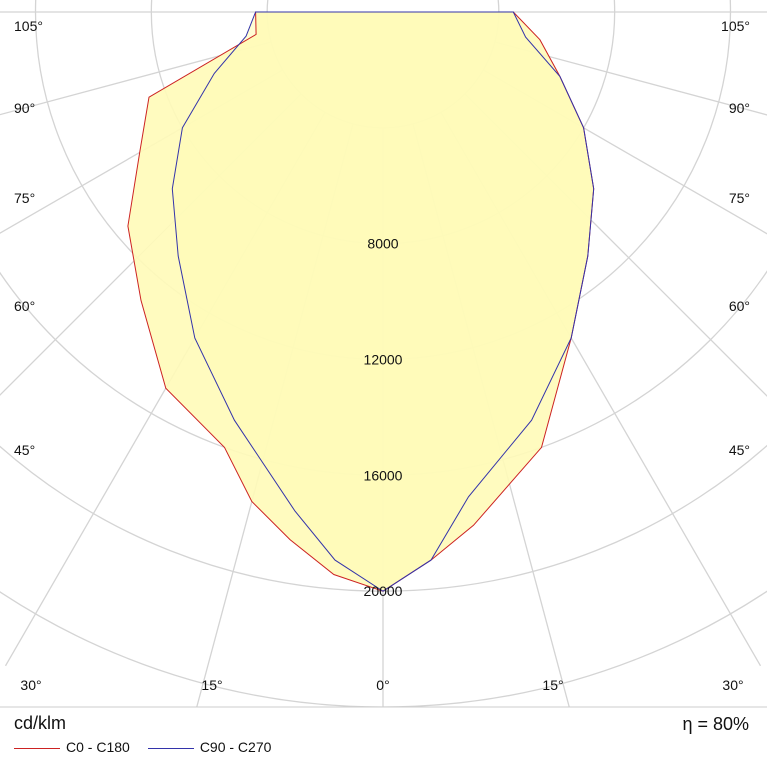  What do you see at coordinates (739, 306) in the screenshot?
I see `angle-tick-right-1: 60°` at bounding box center [739, 306].